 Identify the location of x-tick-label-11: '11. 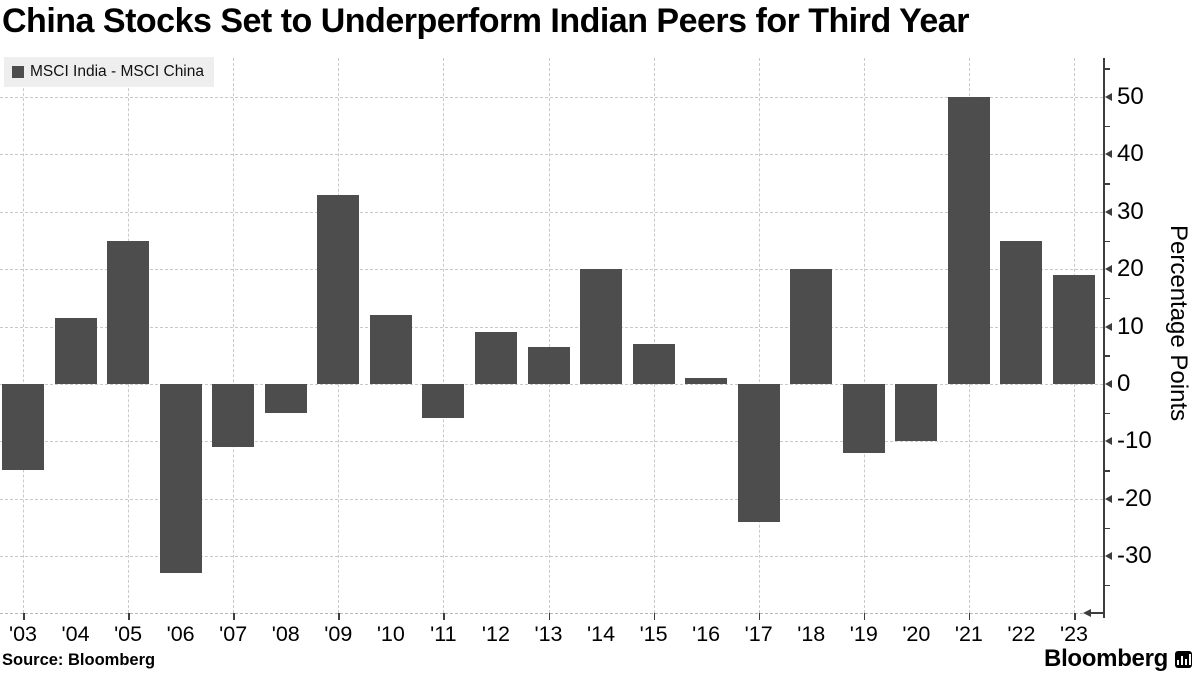
(443, 634).